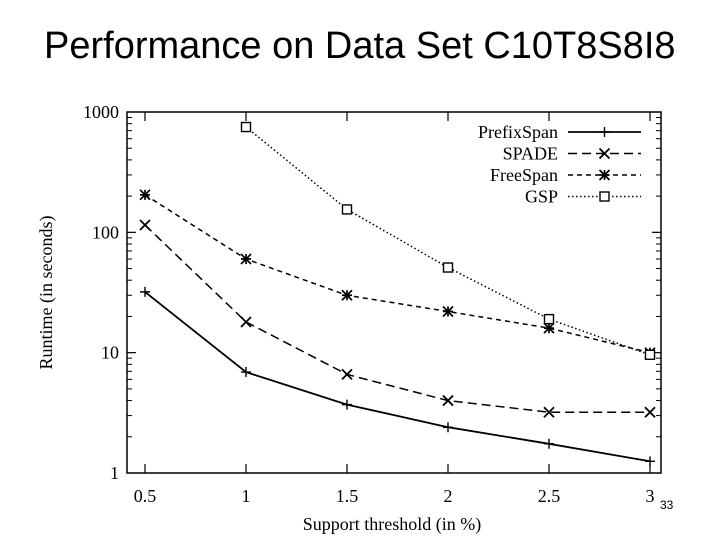  Describe the element at coordinates (549, 496) in the screenshot. I see `x-tick-label: 2.5` at that location.